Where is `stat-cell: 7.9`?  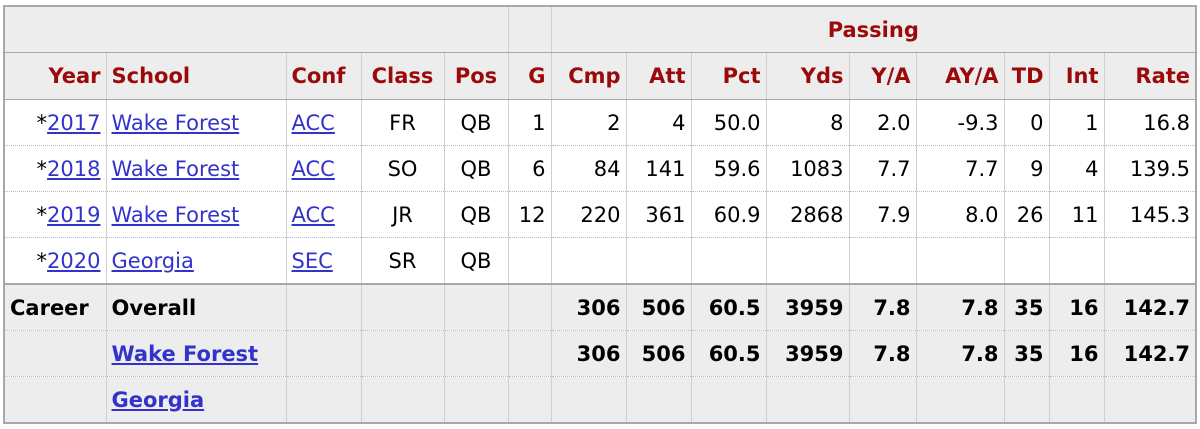
stat-cell: 7.9 is located at coordinates (882, 214).